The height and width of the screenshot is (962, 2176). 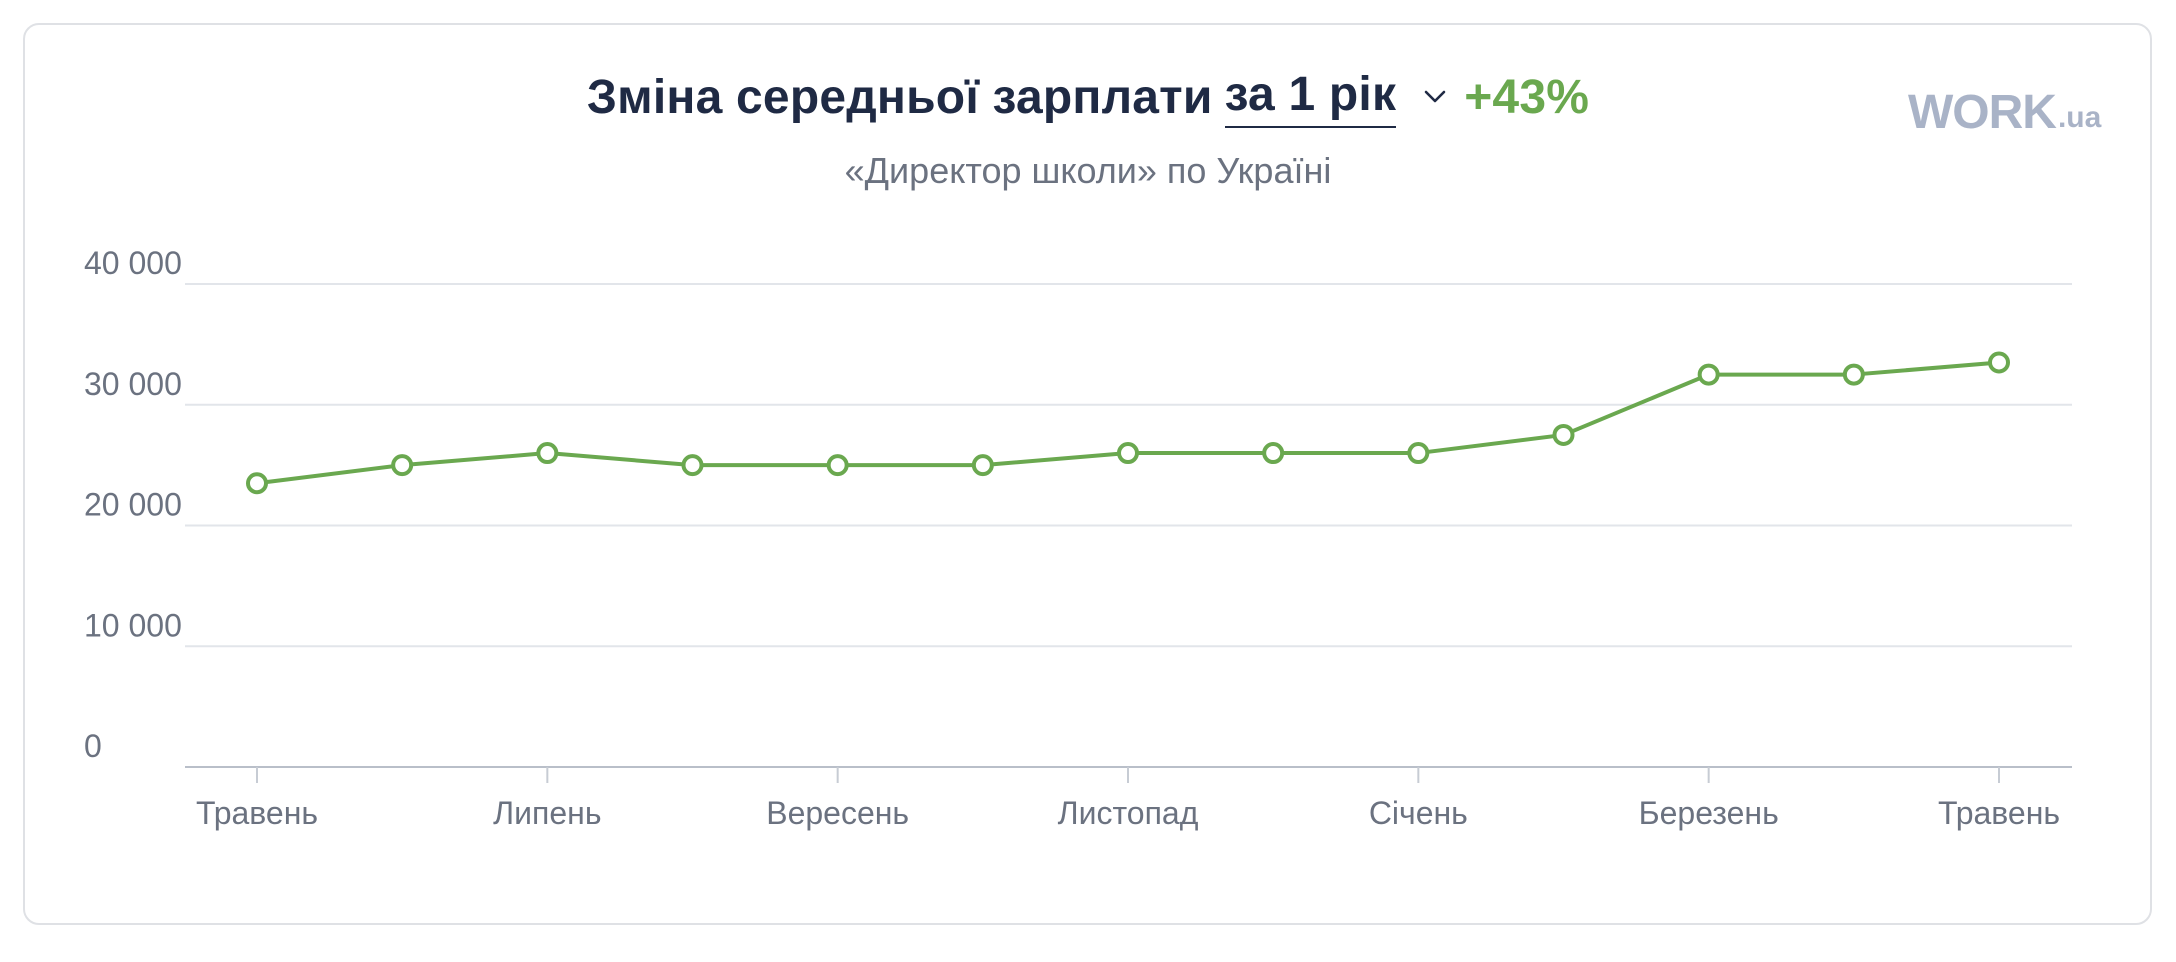 What do you see at coordinates (1310, 97) in the screenshot?
I see `period-selector: за 1 рік` at bounding box center [1310, 97].